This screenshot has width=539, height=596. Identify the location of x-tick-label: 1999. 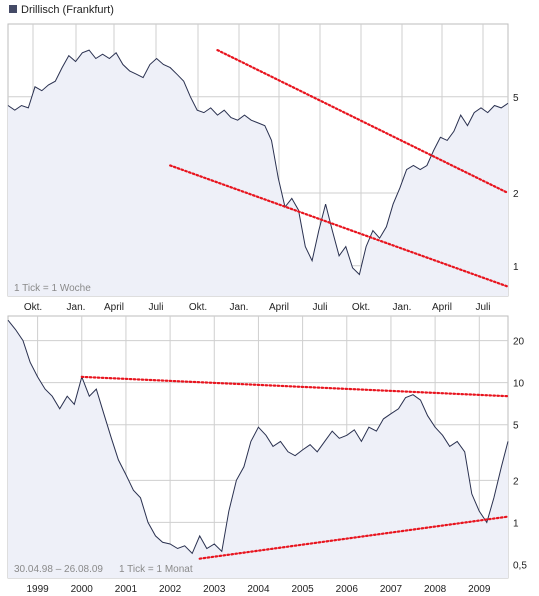
(37, 589).